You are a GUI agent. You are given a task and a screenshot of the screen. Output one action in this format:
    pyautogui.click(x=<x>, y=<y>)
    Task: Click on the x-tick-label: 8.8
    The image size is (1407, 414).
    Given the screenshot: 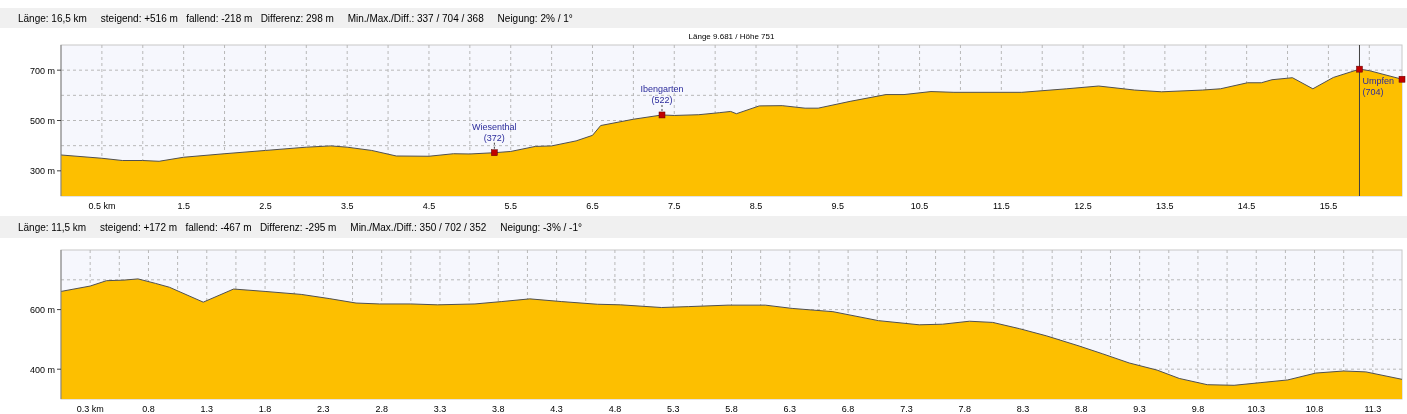 What is the action you would take?
    pyautogui.click(x=1081, y=409)
    